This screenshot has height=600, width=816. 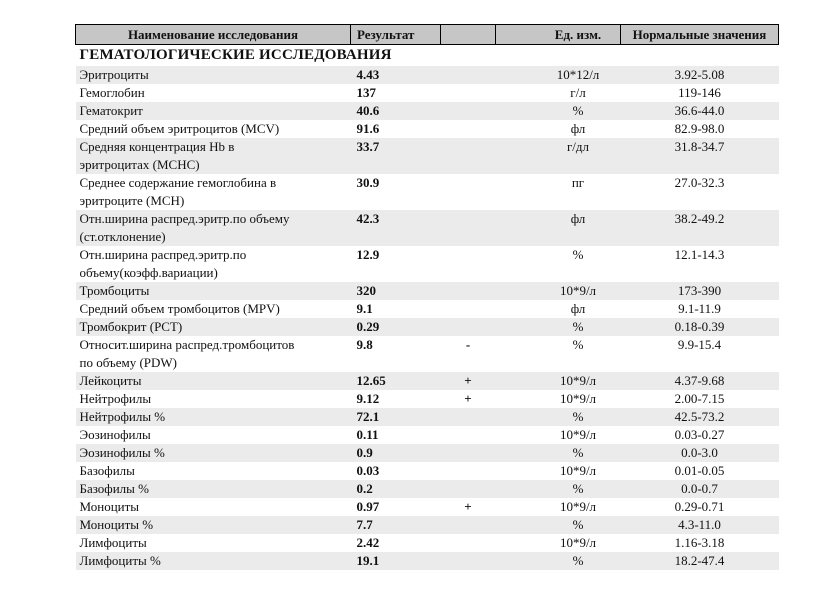 I want to click on test-name-cell: Базофилы %, so click(x=114, y=488).